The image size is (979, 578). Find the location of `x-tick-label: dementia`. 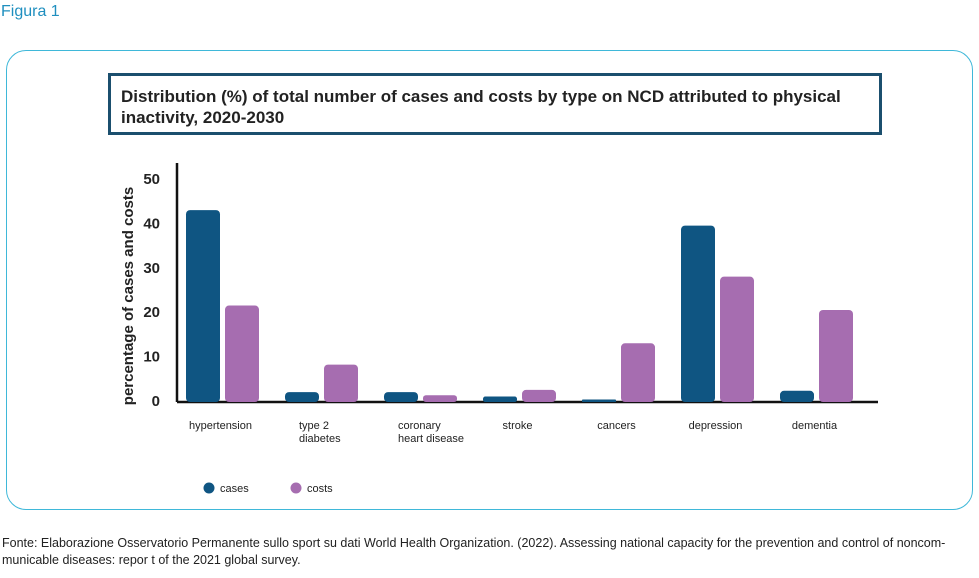

x-tick-label: dementia is located at coordinates (815, 426).